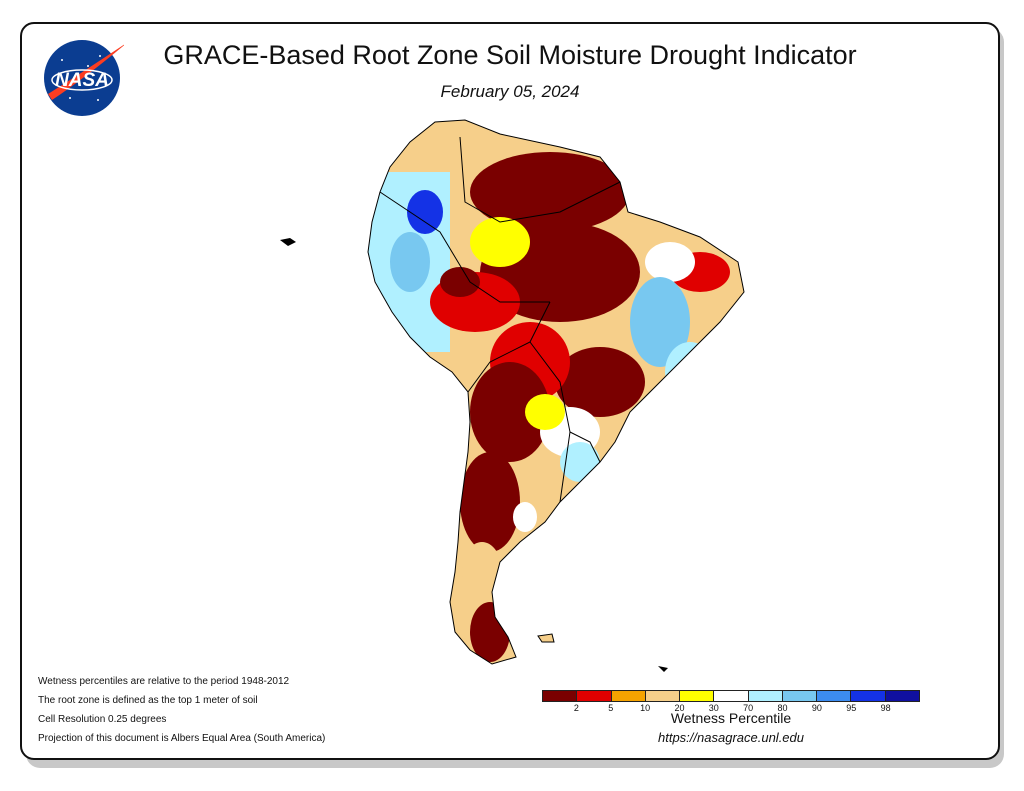  What do you see at coordinates (679, 708) in the screenshot?
I see `legend-tick-label: 20` at bounding box center [679, 708].